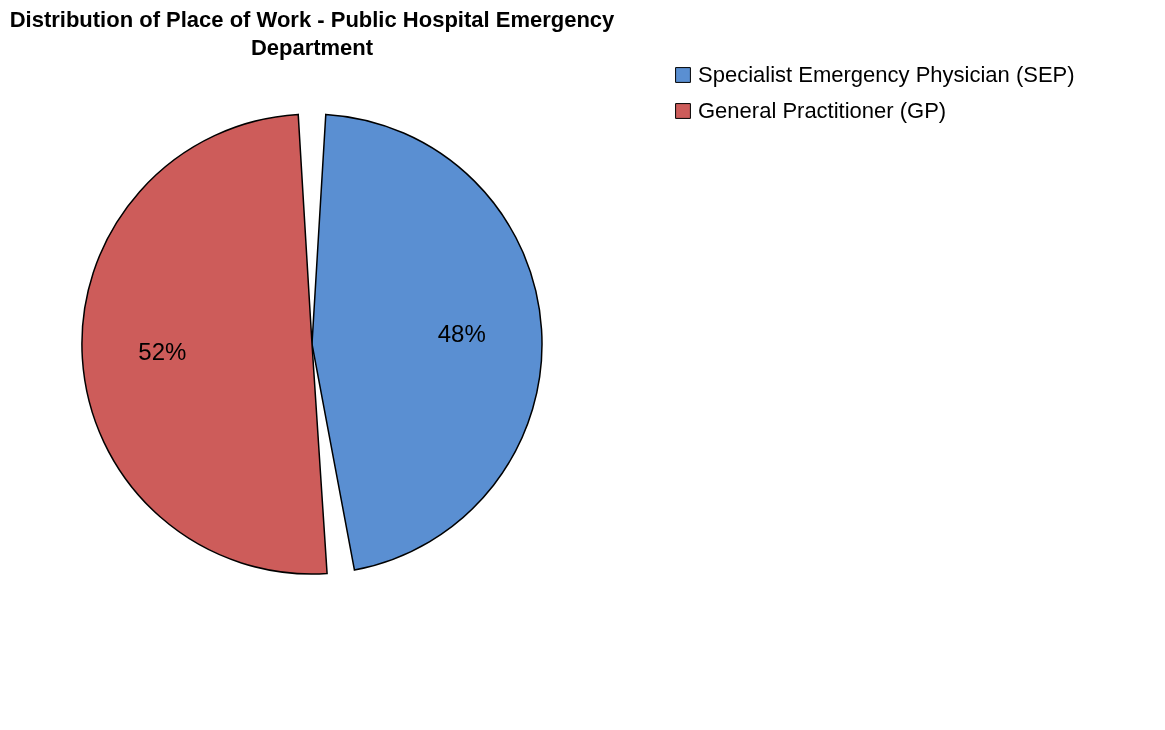 The image size is (1165, 730). What do you see at coordinates (822, 110) in the screenshot?
I see `legend-label: General Practitioner (GP)` at bounding box center [822, 110].